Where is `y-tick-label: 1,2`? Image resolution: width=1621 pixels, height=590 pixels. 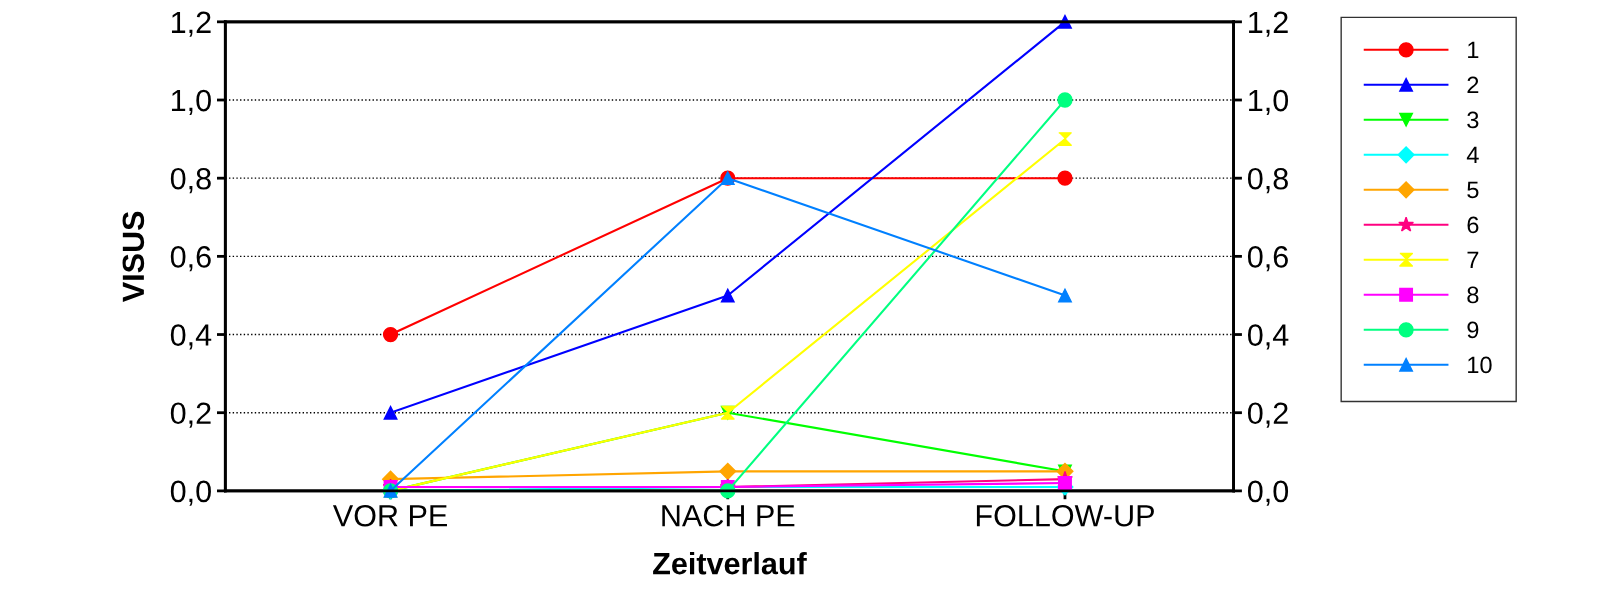 y-tick-label: 1,2 is located at coordinates (191, 24).